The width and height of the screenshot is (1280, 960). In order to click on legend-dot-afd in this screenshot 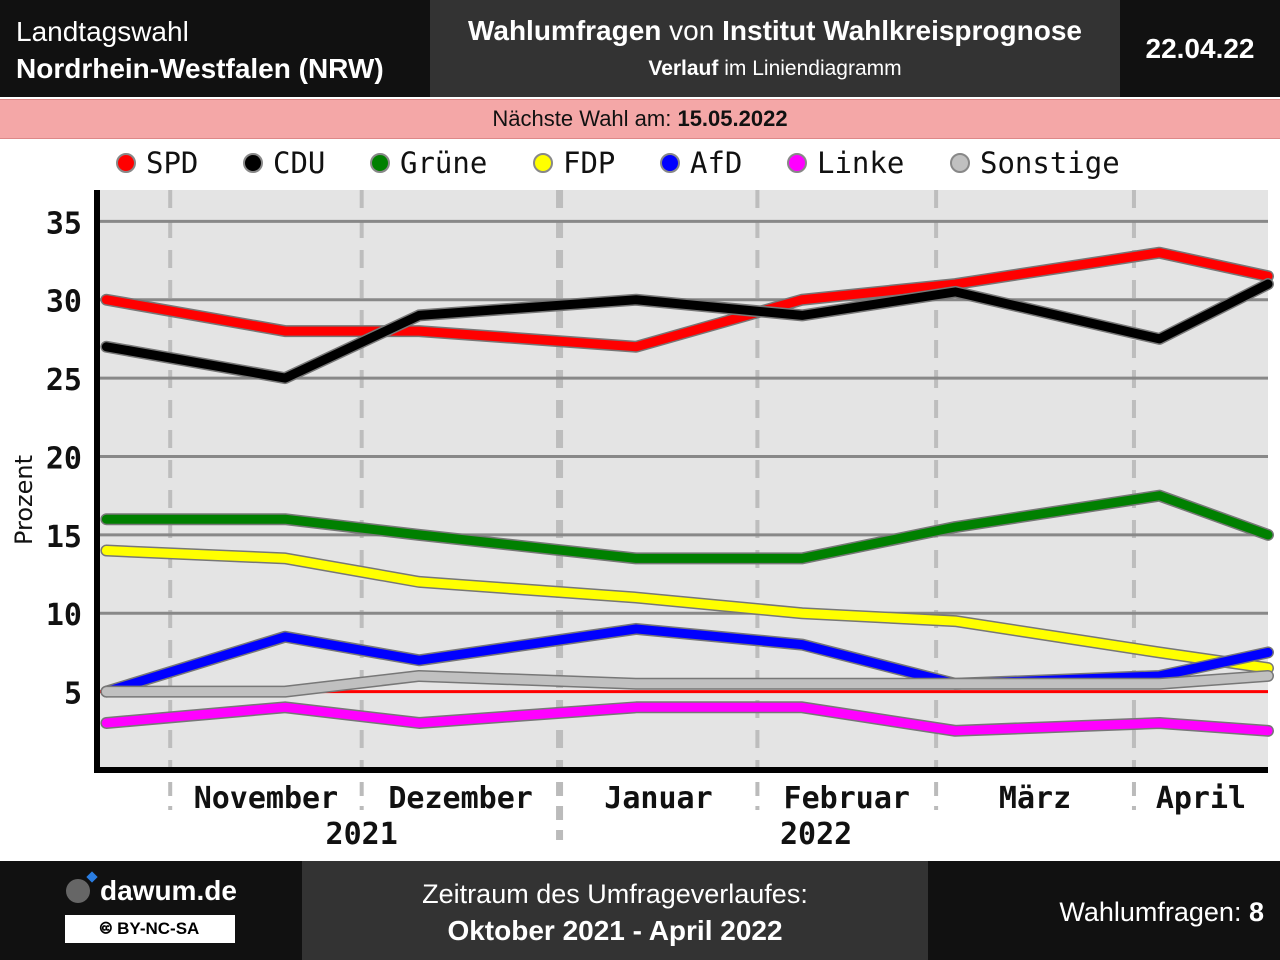, I will do `click(670, 163)`.